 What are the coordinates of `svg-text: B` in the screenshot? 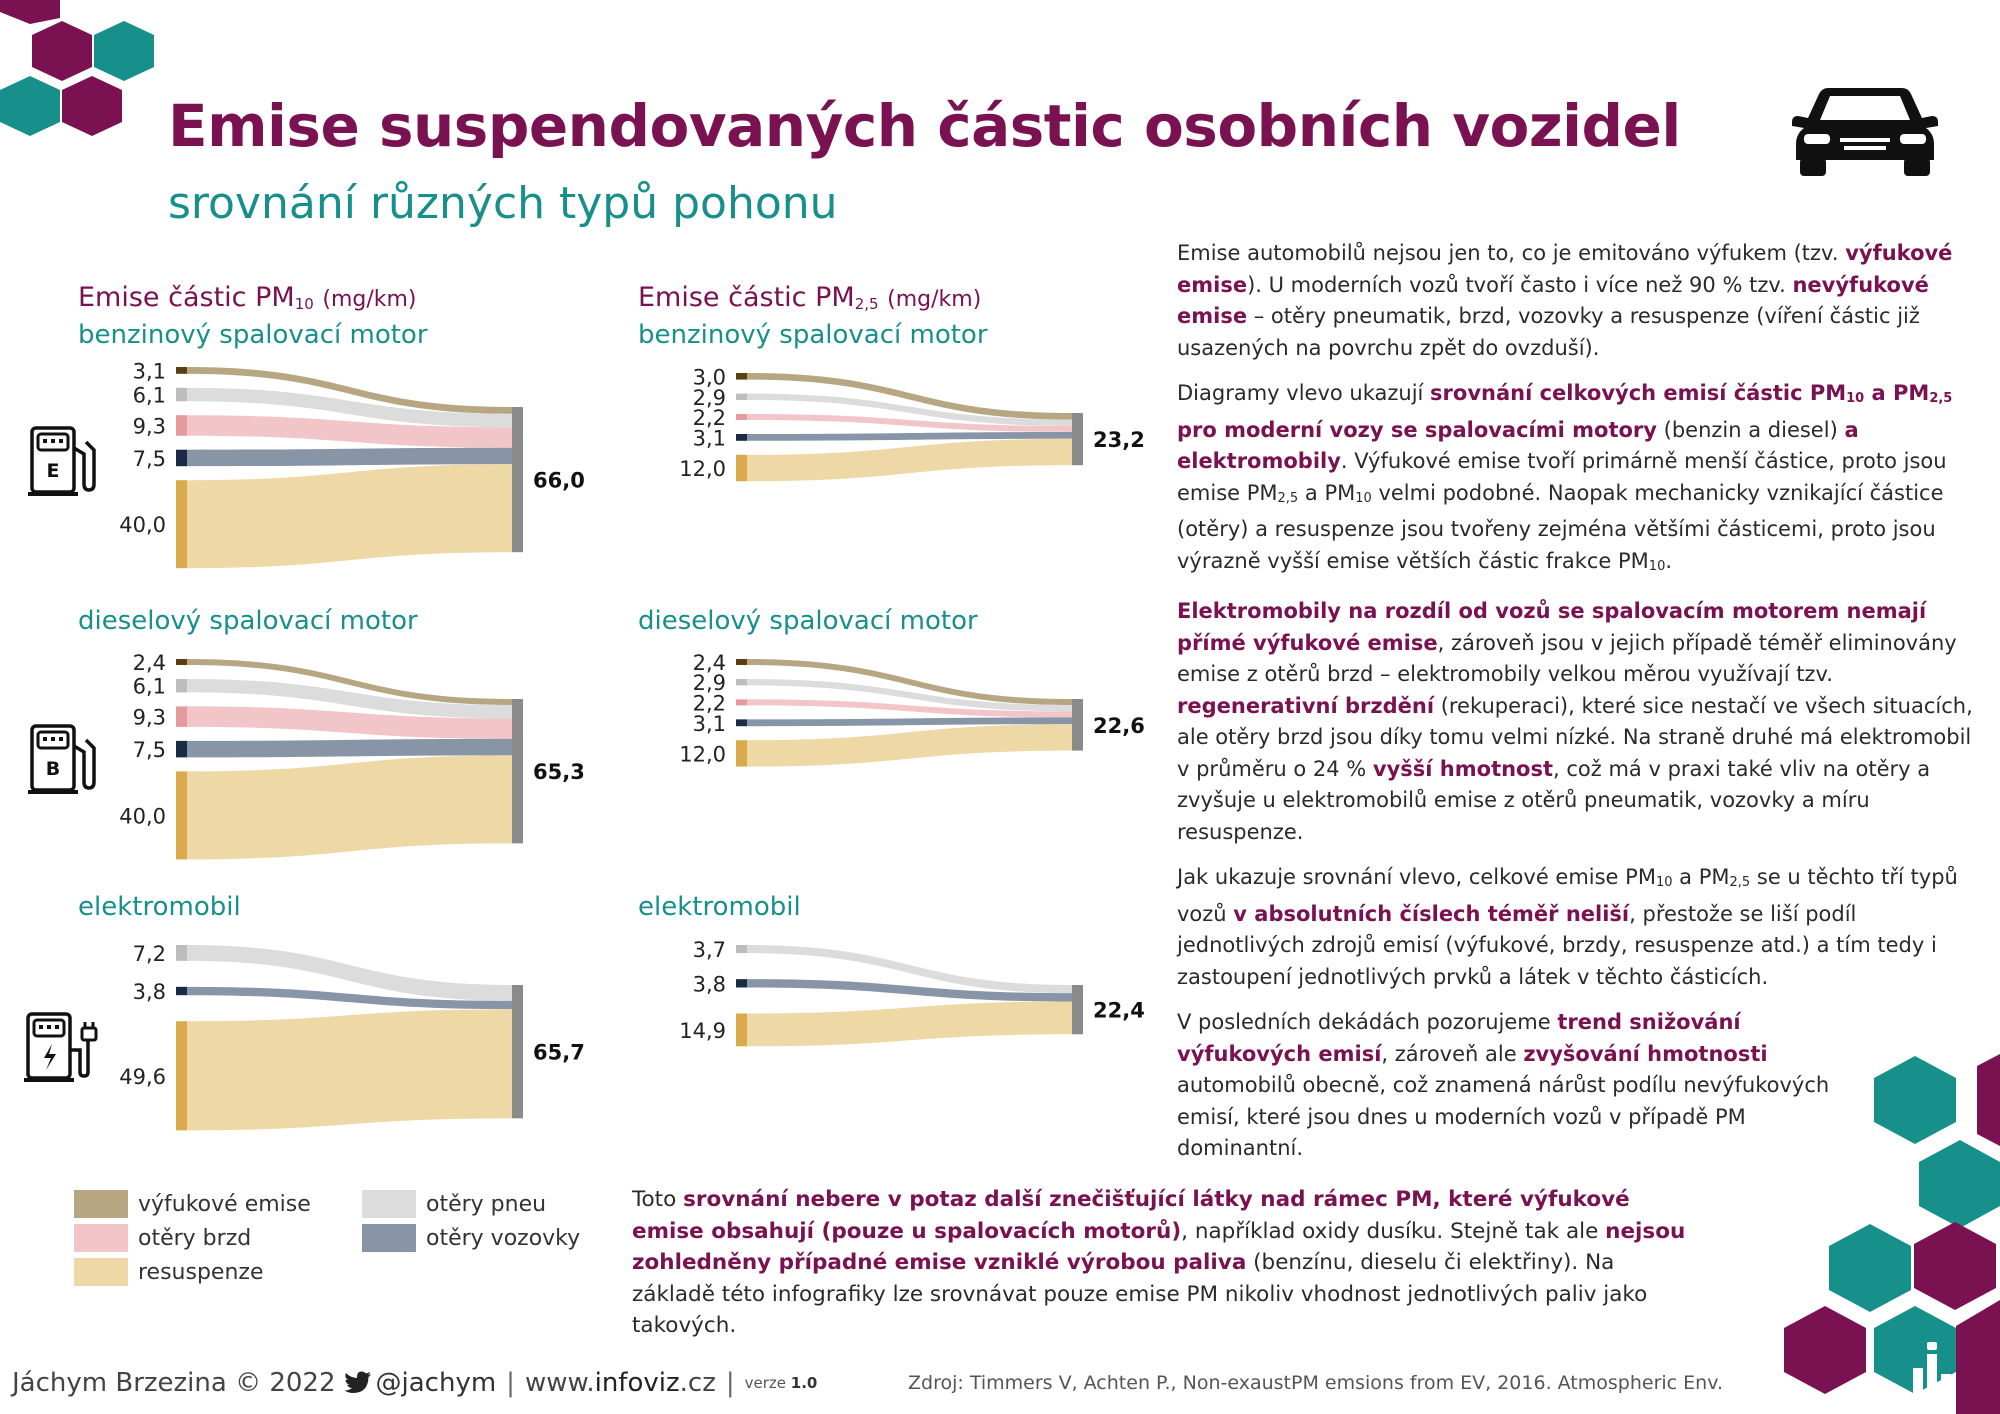 It's located at (53, 769).